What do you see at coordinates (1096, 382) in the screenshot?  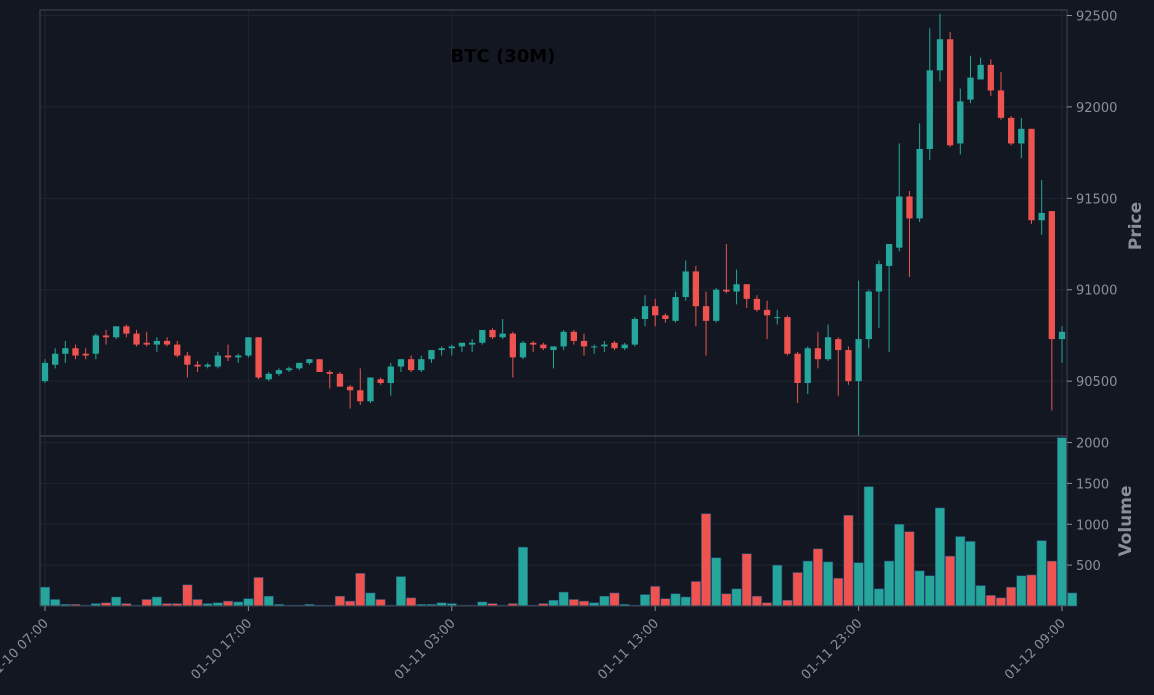 I see `price-tick-label: 90500` at bounding box center [1096, 382].